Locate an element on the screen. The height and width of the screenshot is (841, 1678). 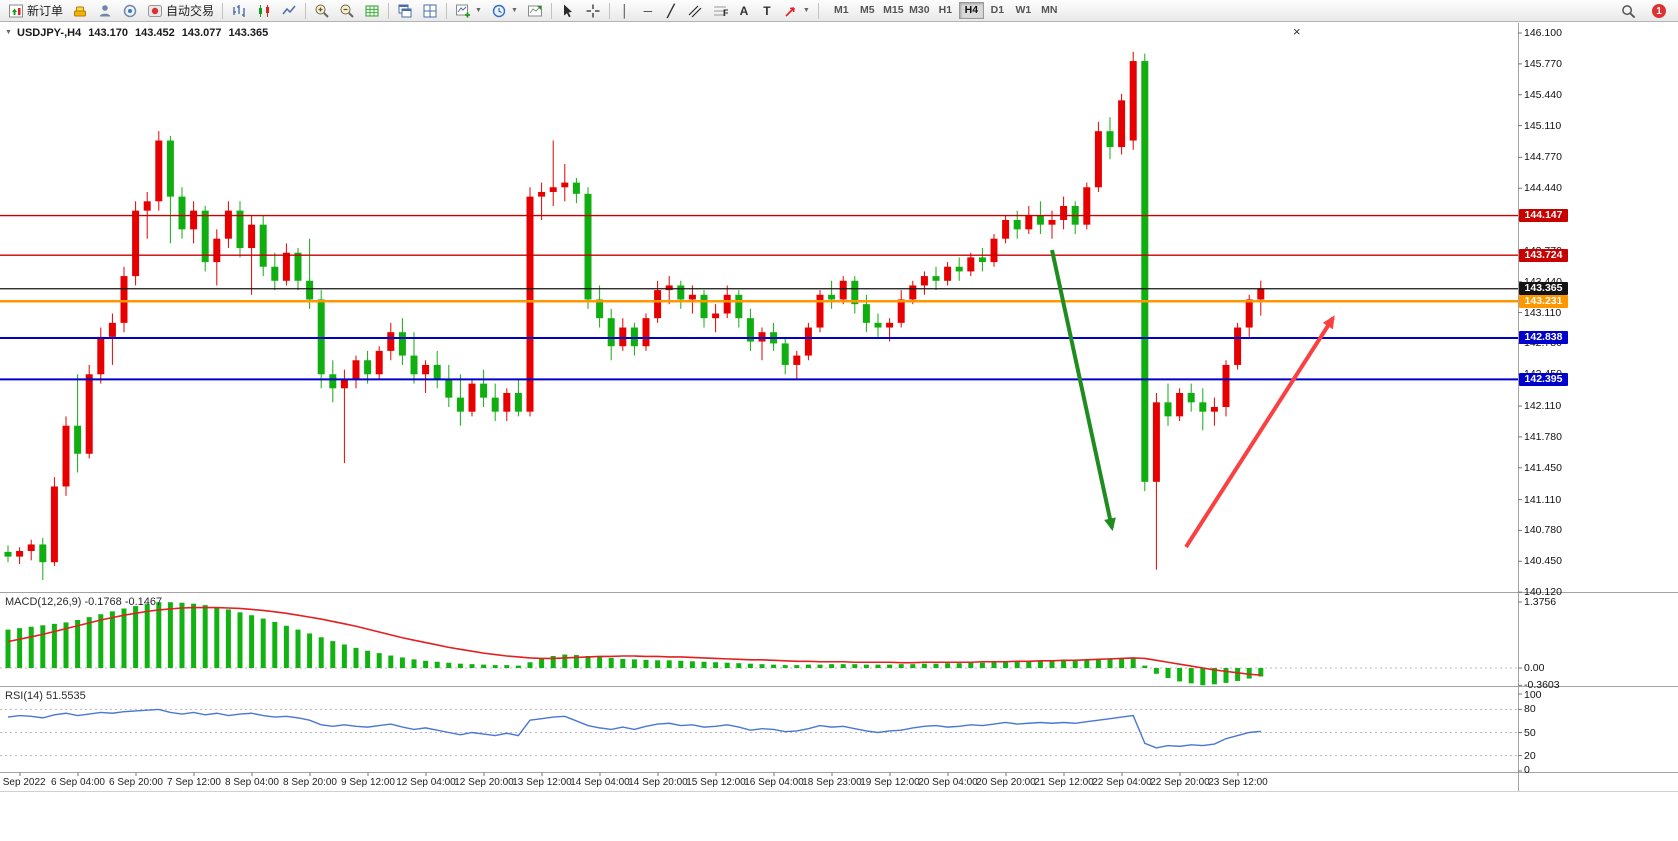
price-axis-label: 141.780 is located at coordinates (1543, 436).